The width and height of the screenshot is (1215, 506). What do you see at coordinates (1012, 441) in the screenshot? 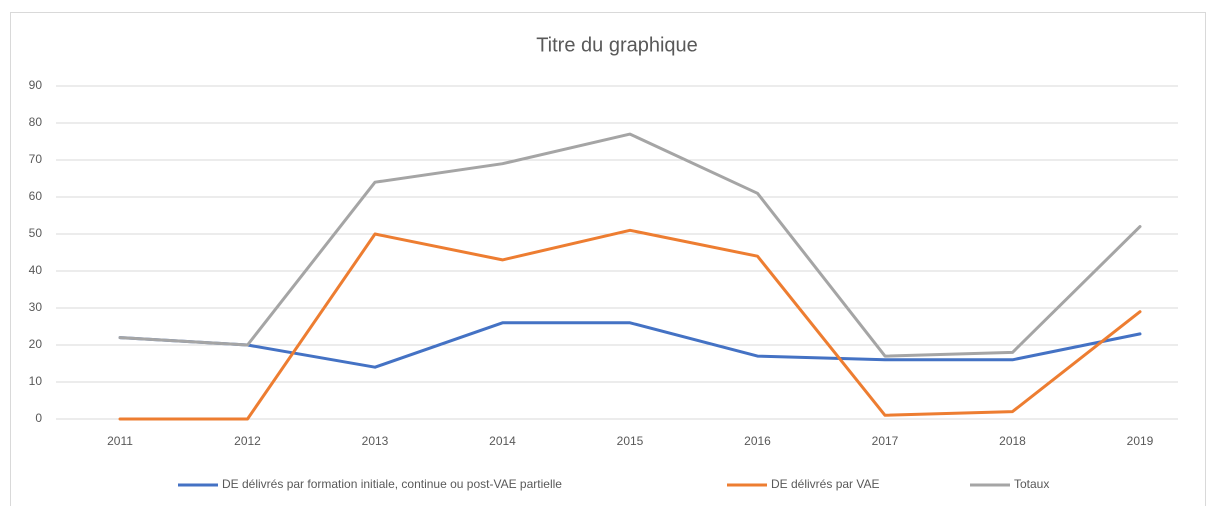
I see `x-tick-label: 2018` at bounding box center [1012, 441].